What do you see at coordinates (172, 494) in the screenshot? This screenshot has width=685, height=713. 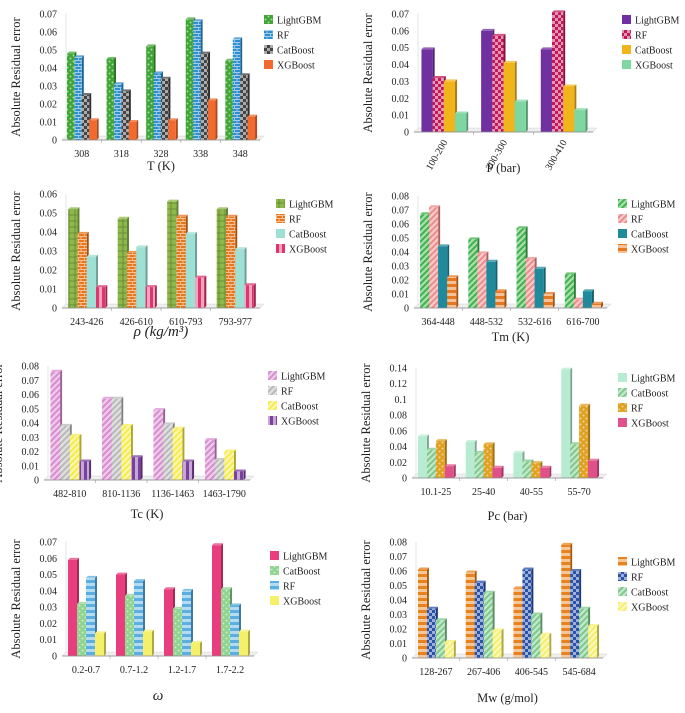 I see `x-tick-label: 1136-1463` at bounding box center [172, 494].